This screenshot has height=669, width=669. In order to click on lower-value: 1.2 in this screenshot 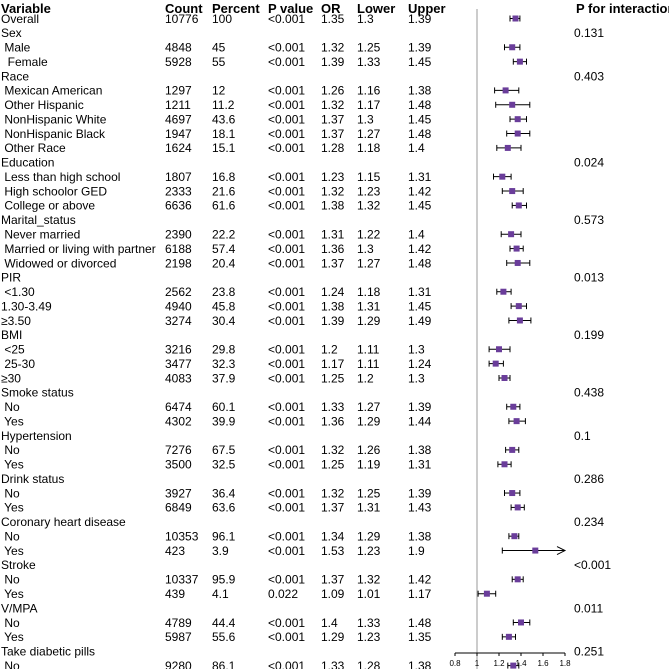, I will do `click(365, 378)`.